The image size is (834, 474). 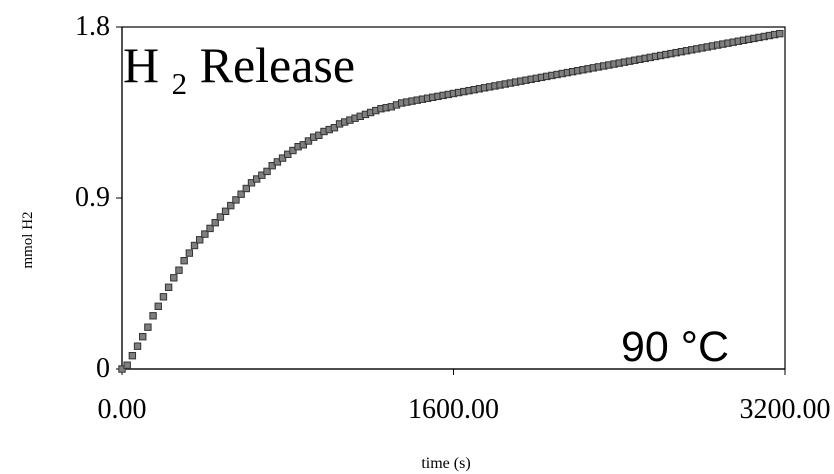 What do you see at coordinates (453, 409) in the screenshot?
I see `x-tick-label: 1600.00` at bounding box center [453, 409].